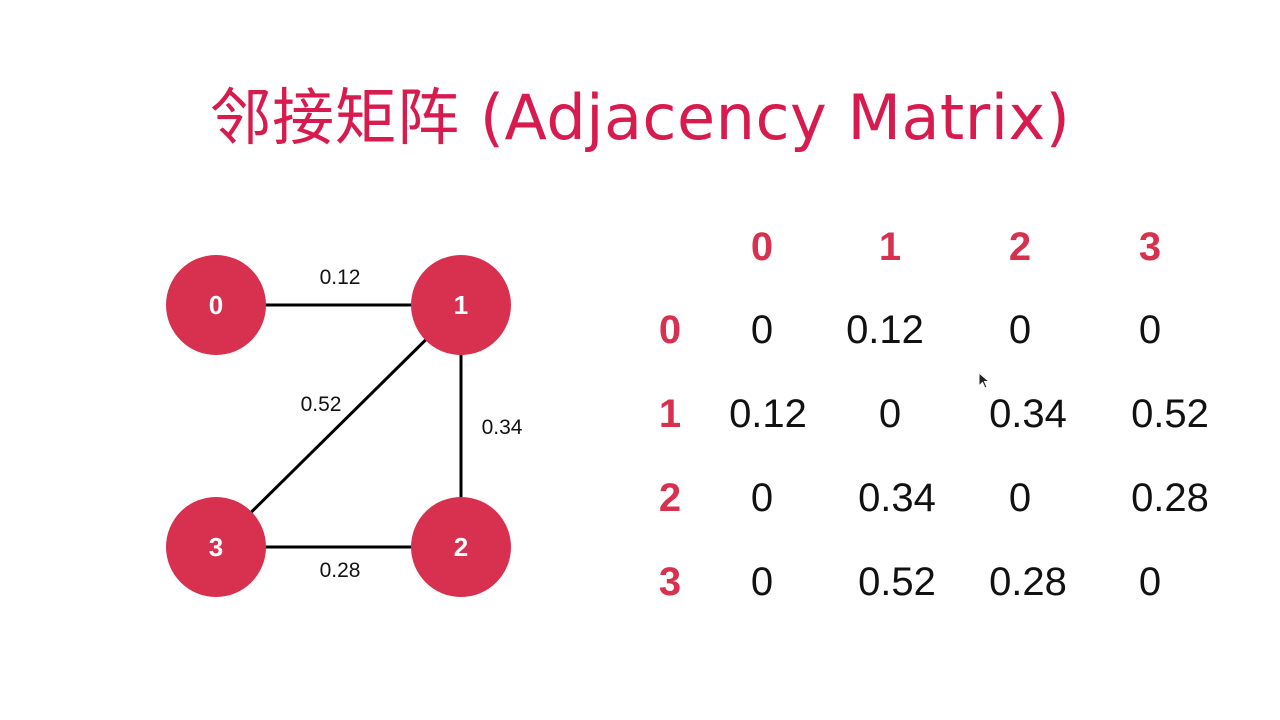  Describe the element at coordinates (670, 330) in the screenshot. I see `matrix-row-header: 0` at that location.